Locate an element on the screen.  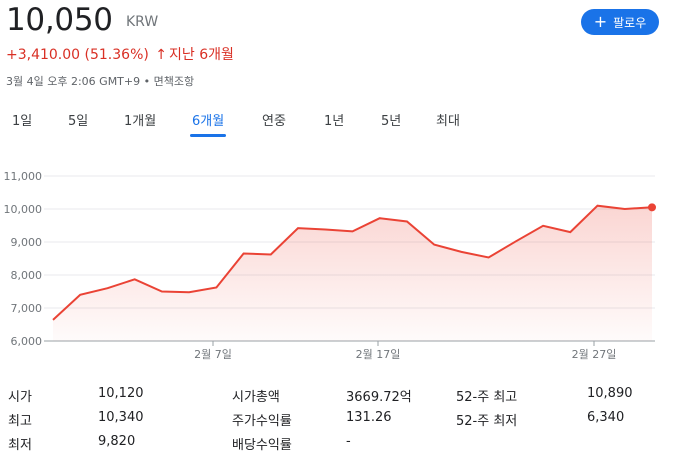
price-change: +3,410.00 (51.36%) ↑ 지난 6개월 is located at coordinates (120, 54).